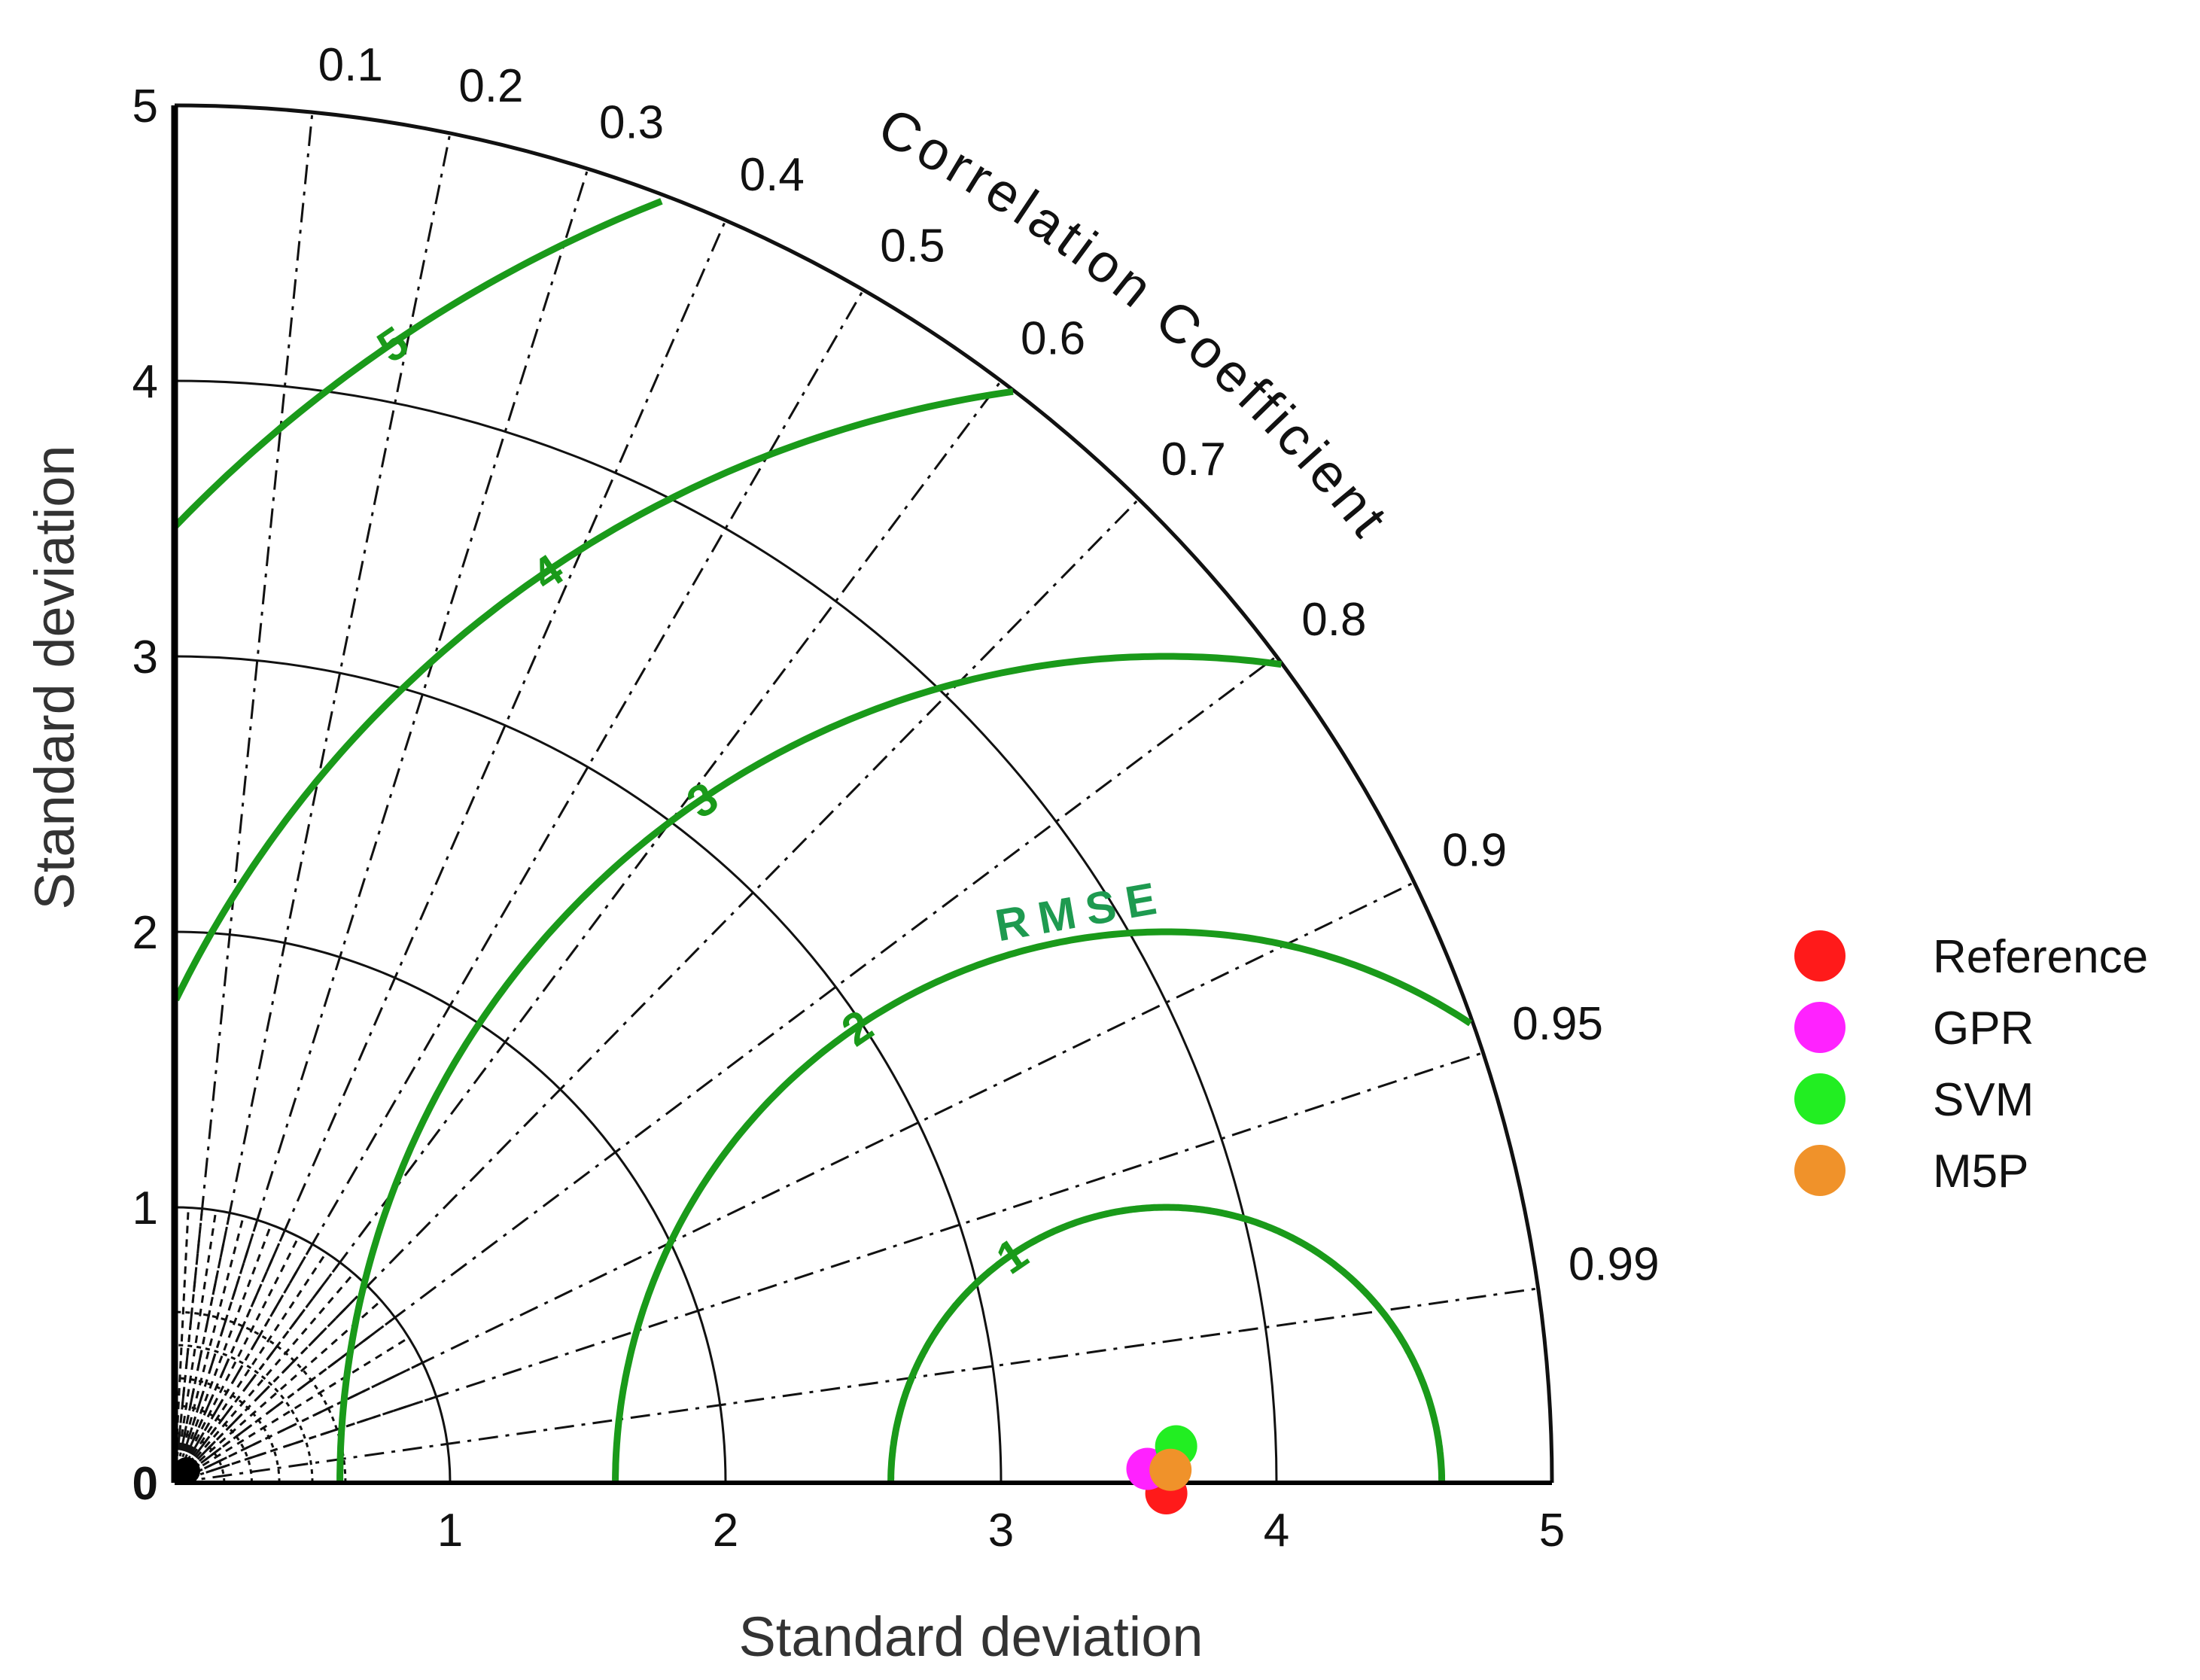  I want to click on origin-marker, so click(186, 1470).